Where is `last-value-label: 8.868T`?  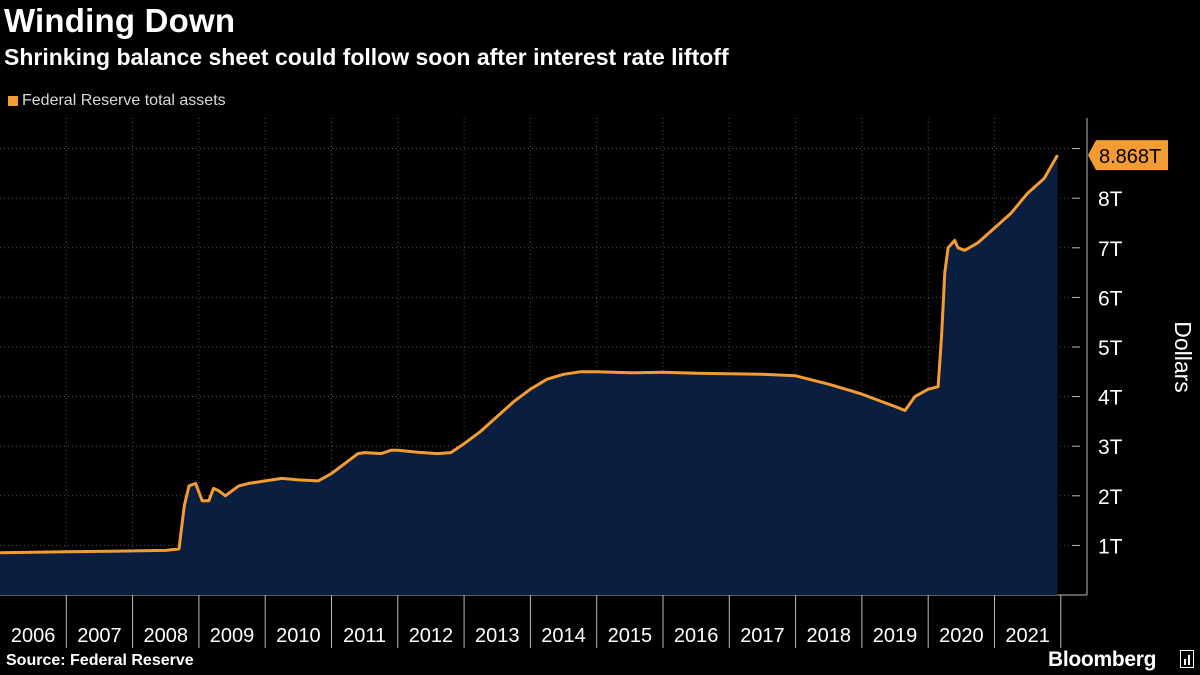 last-value-label: 8.868T is located at coordinates (1130, 157).